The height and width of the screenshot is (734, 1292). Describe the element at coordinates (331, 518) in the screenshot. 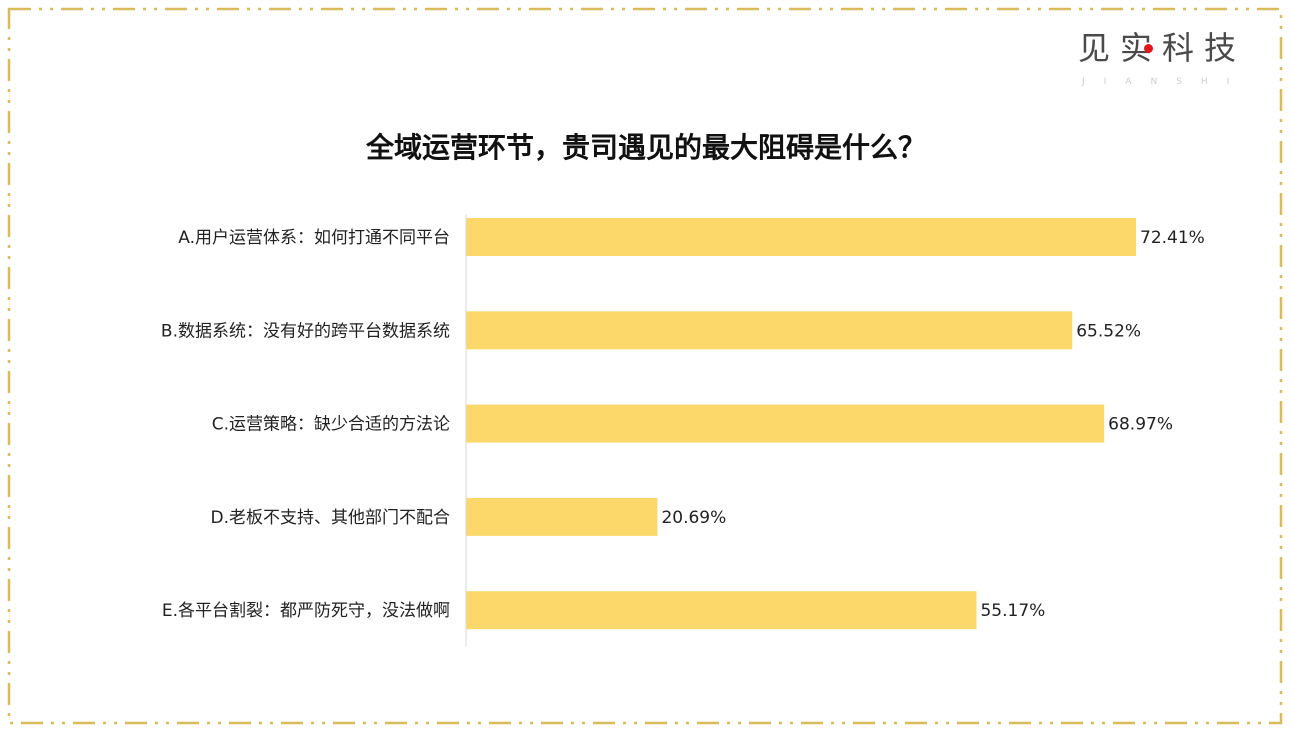

I see `category-label: D.老板不支持、其他部门不配合` at that location.